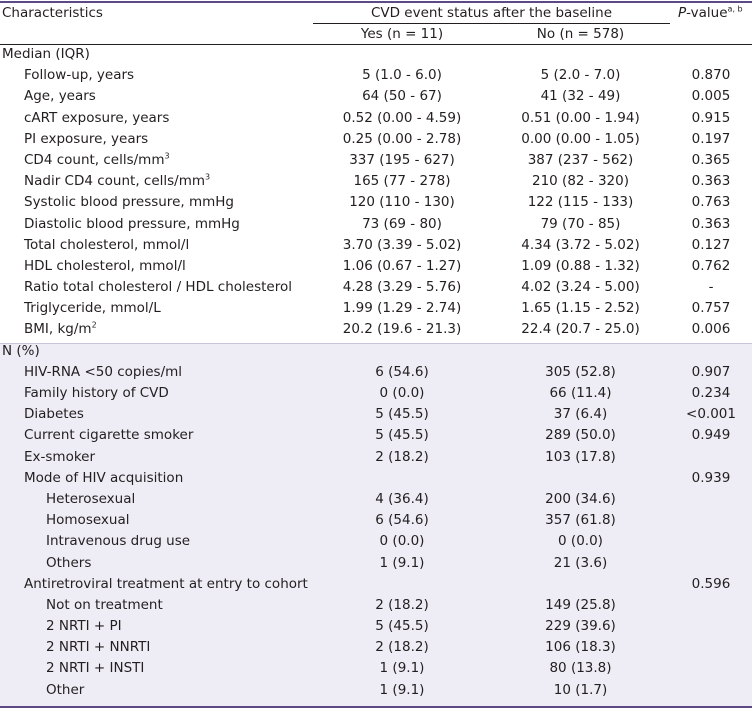 The width and height of the screenshot is (752, 708). I want to click on cell-p: 0.006, so click(711, 329).